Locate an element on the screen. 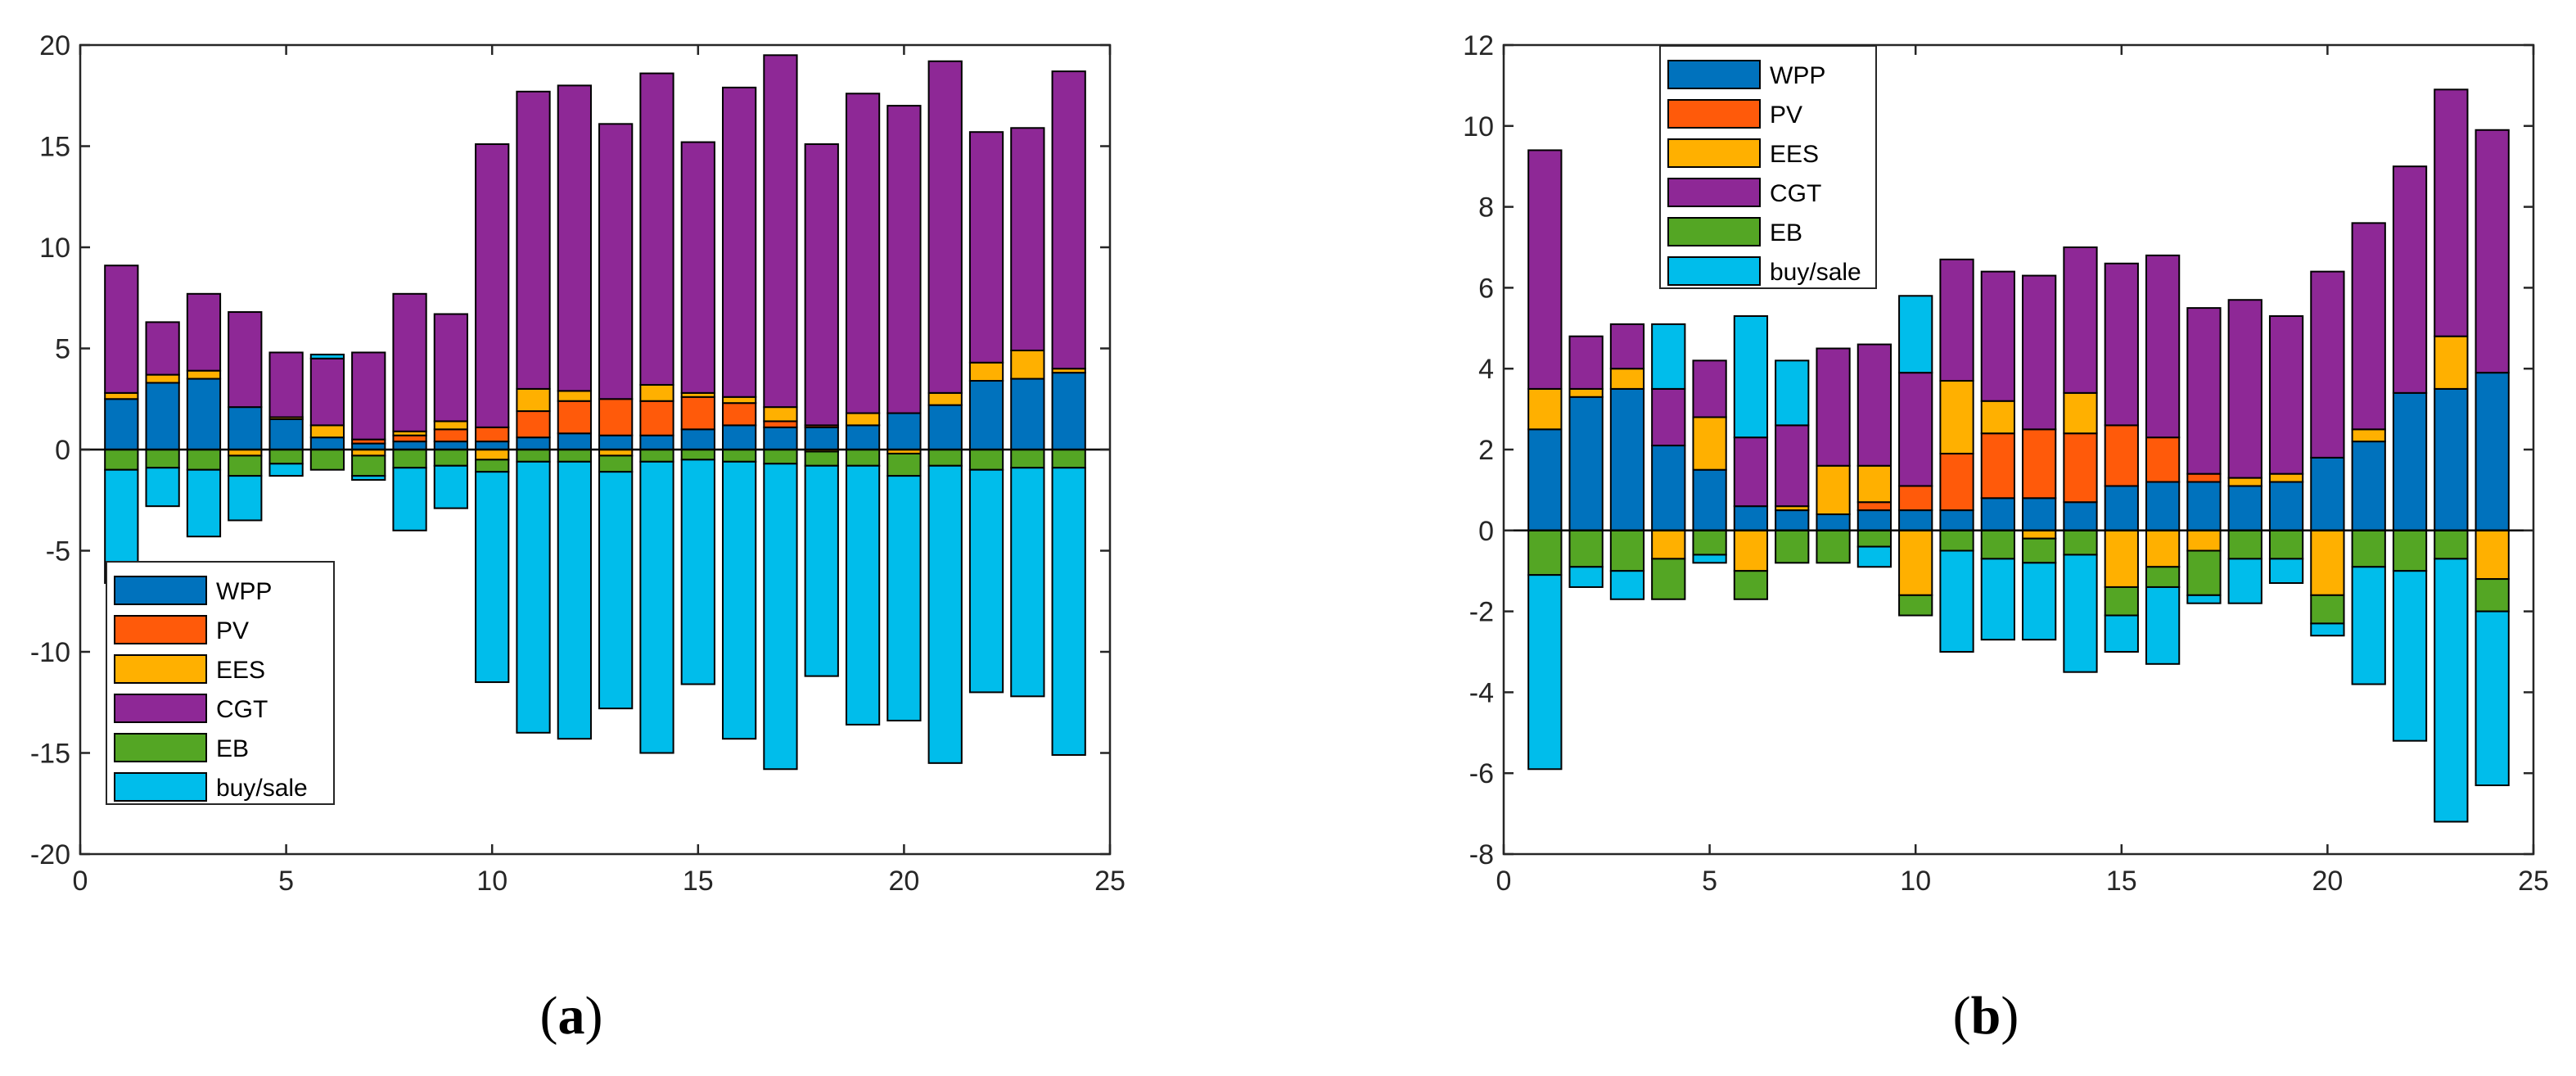  bar-buy-sale-t8 is located at coordinates (409, 499).